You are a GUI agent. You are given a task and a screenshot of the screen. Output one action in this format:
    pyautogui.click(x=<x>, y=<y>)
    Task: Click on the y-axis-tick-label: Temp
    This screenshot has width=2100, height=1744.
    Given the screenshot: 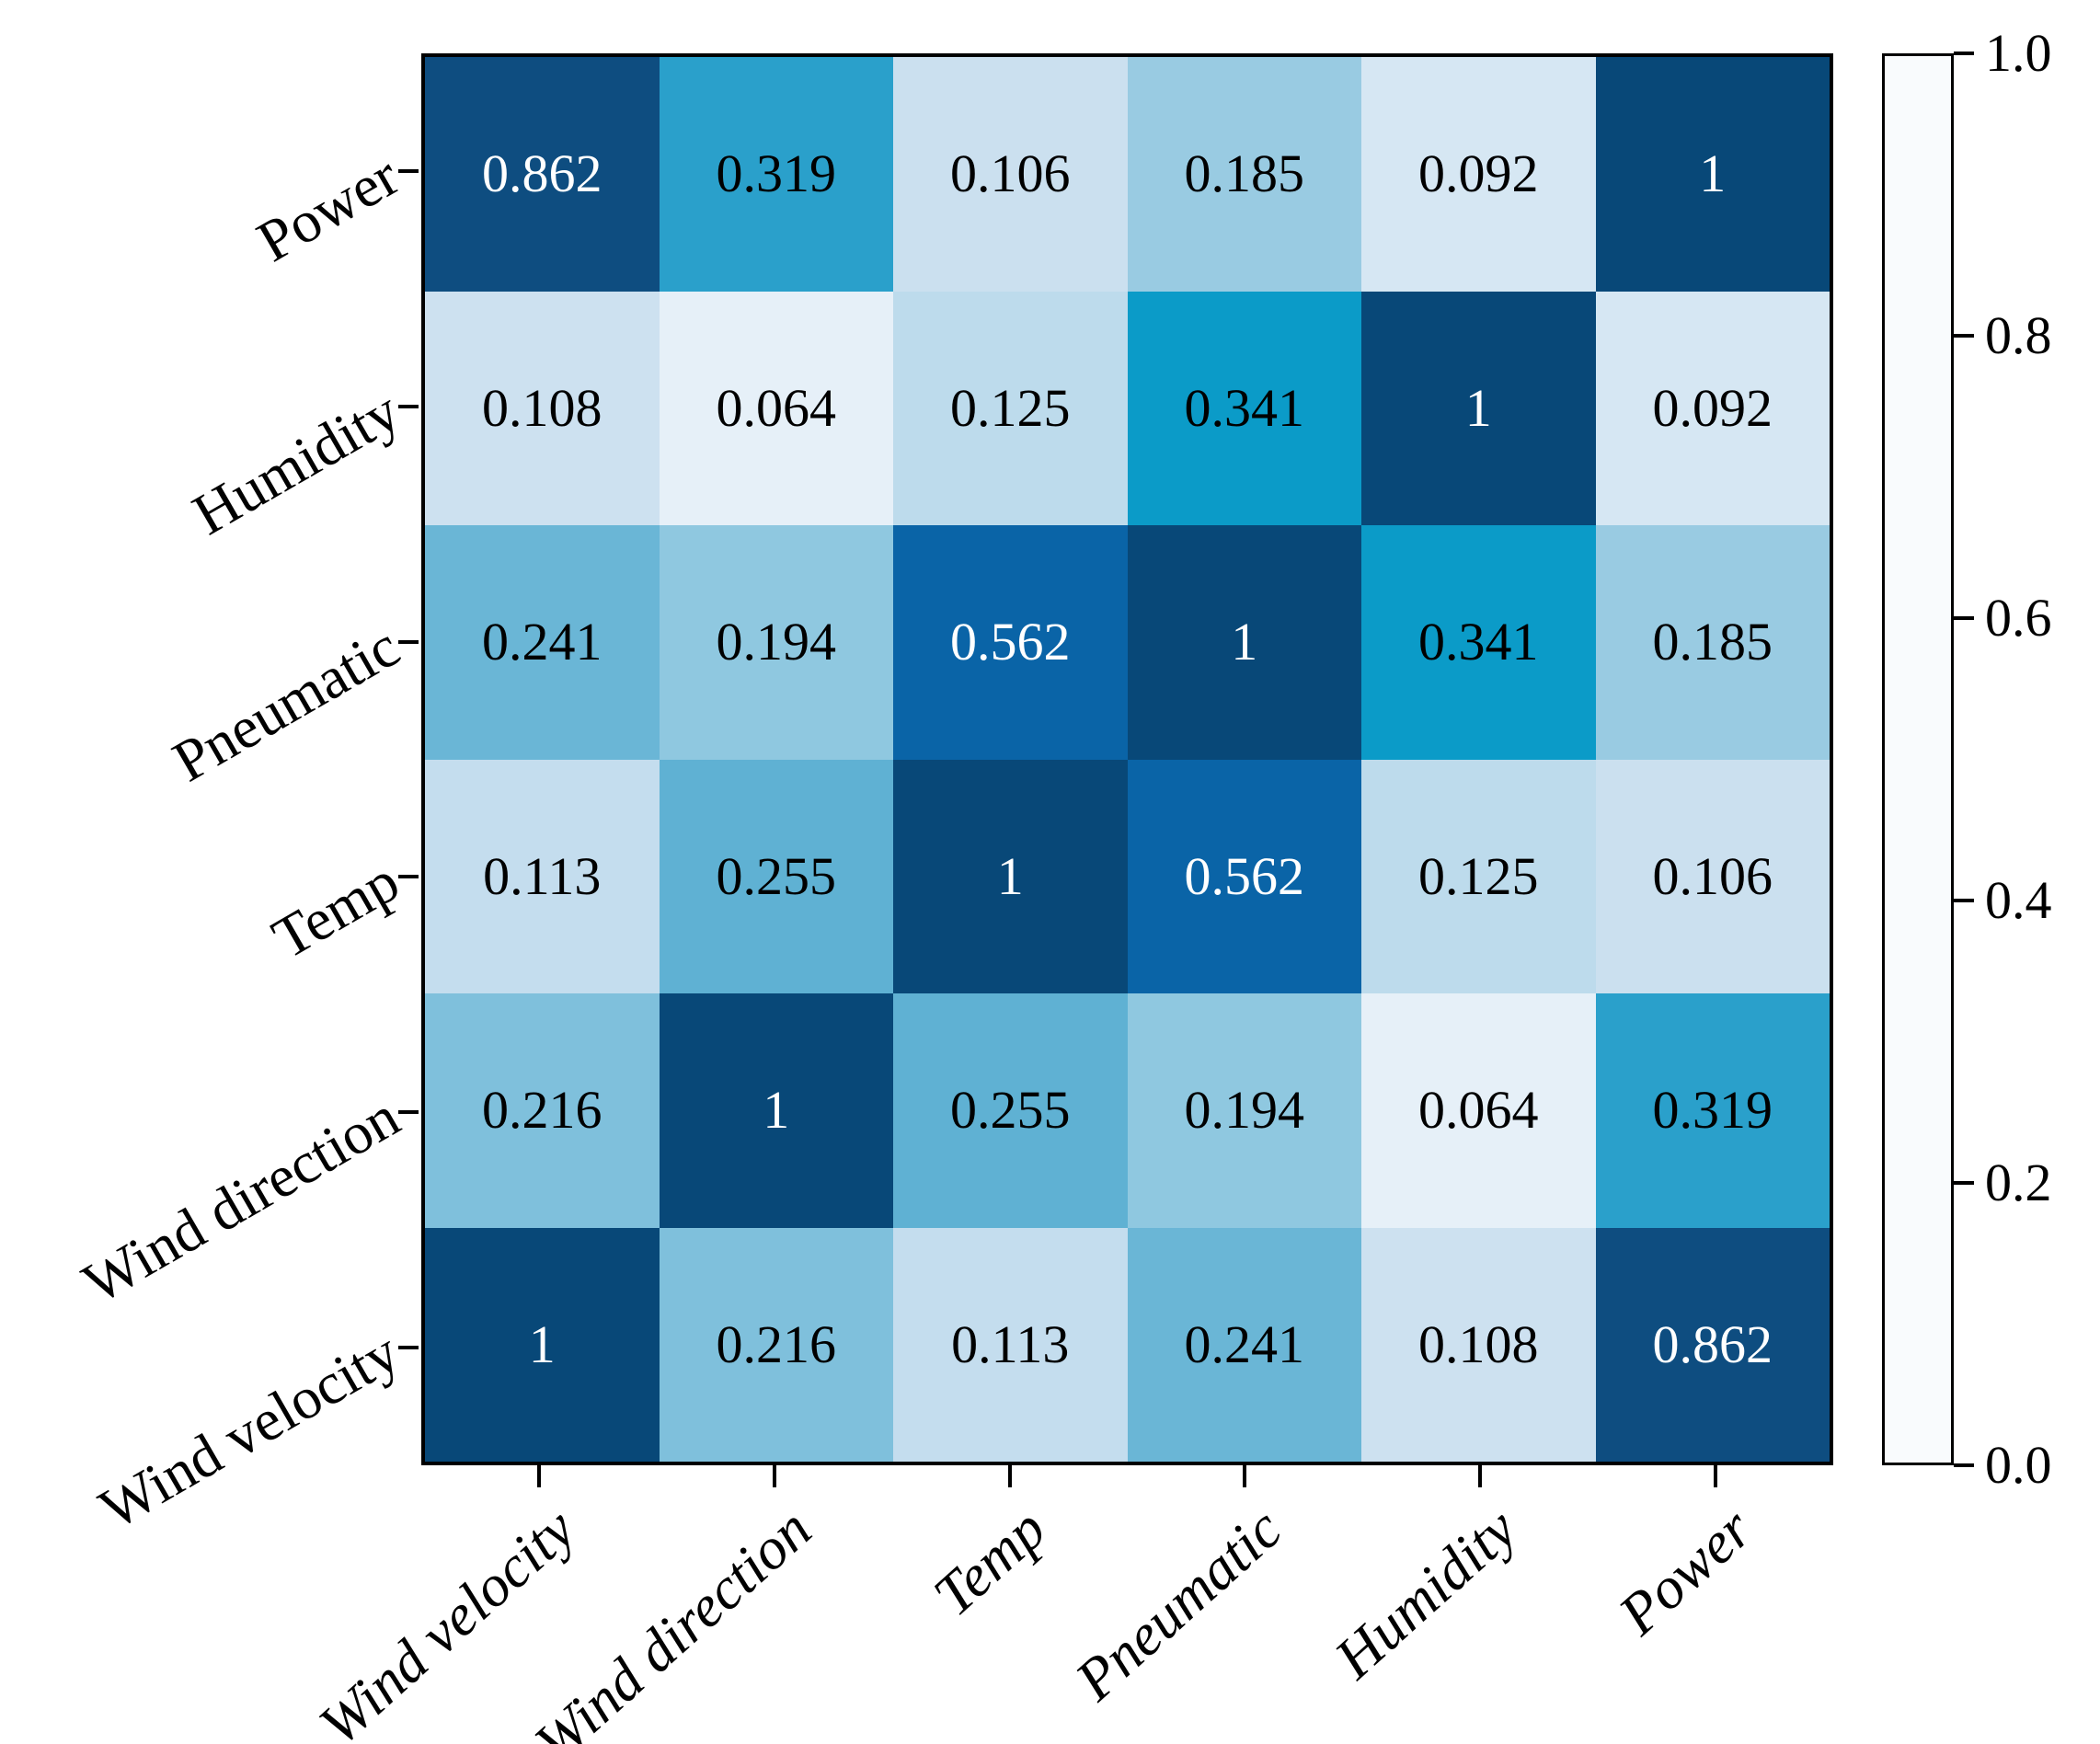 What is the action you would take?
    pyautogui.click(x=335, y=910)
    